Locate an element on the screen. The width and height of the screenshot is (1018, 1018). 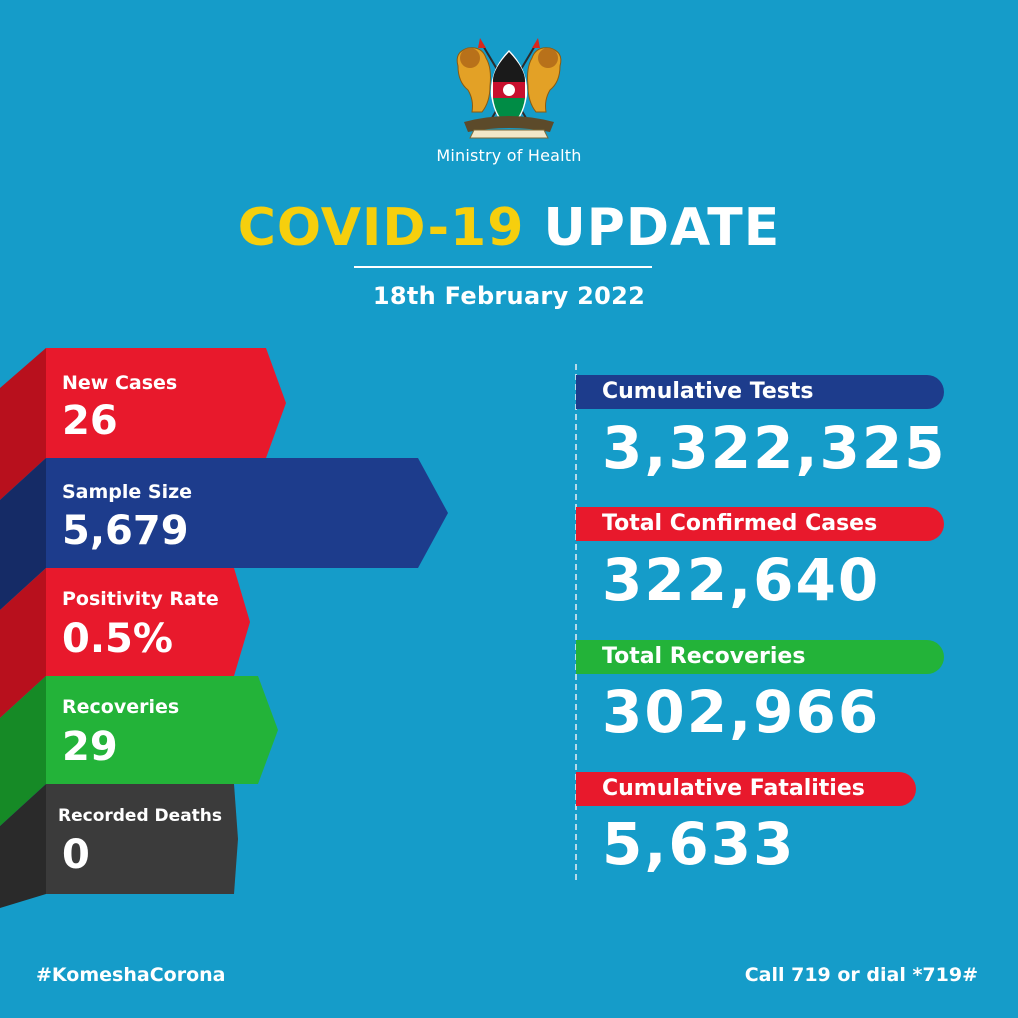
ribbon-sample-size is located at coordinates (247, 513).